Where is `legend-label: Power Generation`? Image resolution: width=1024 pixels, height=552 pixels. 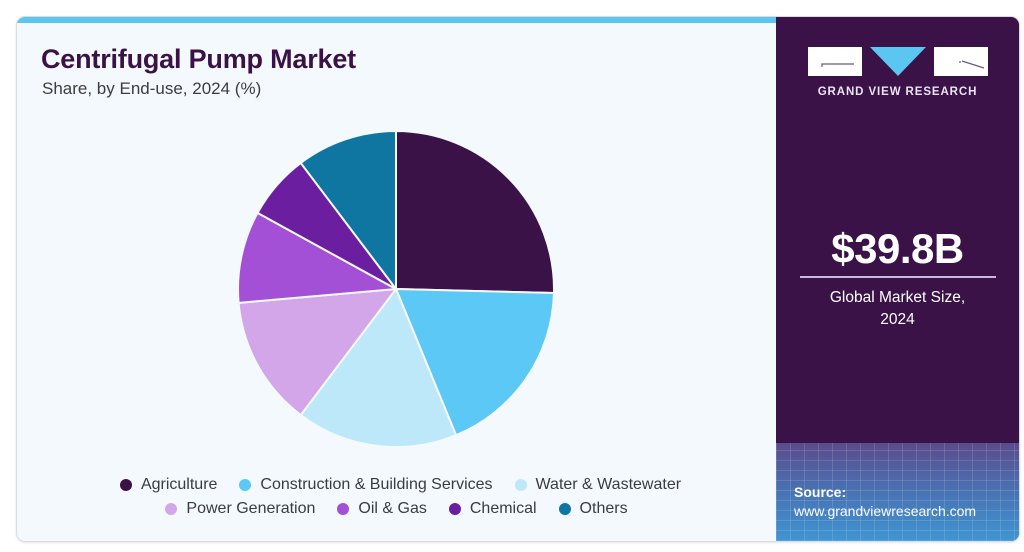 legend-label: Power Generation is located at coordinates (251, 508).